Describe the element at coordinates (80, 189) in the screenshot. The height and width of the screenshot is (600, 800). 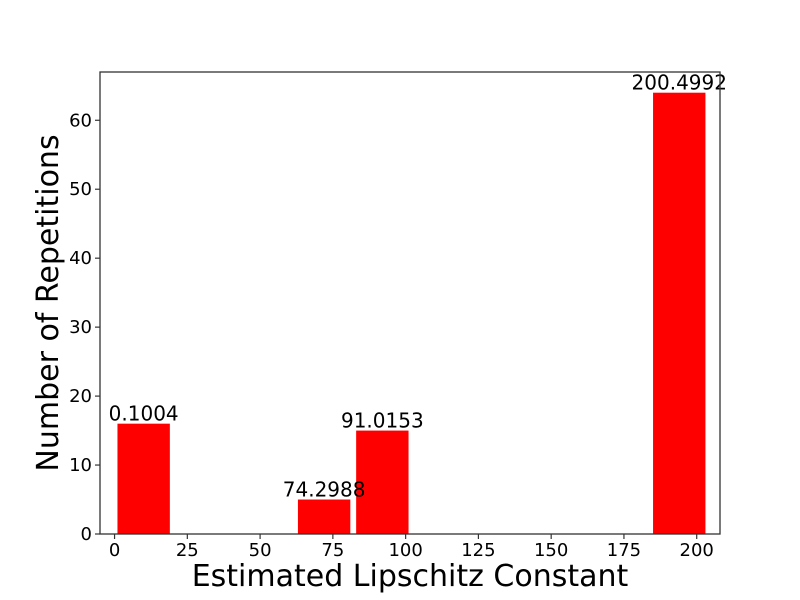
I see `y-tick-label: 50` at that location.